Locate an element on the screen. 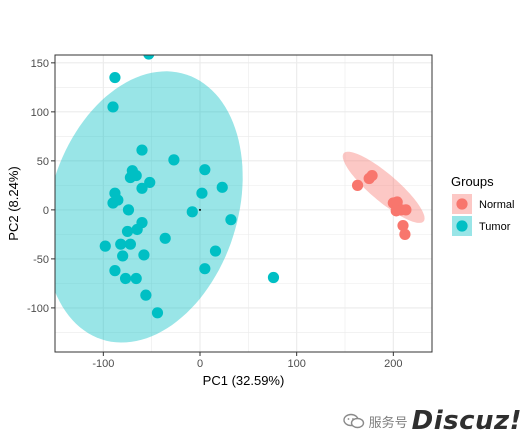  legend-label-normal: Normal is located at coordinates (496, 205).